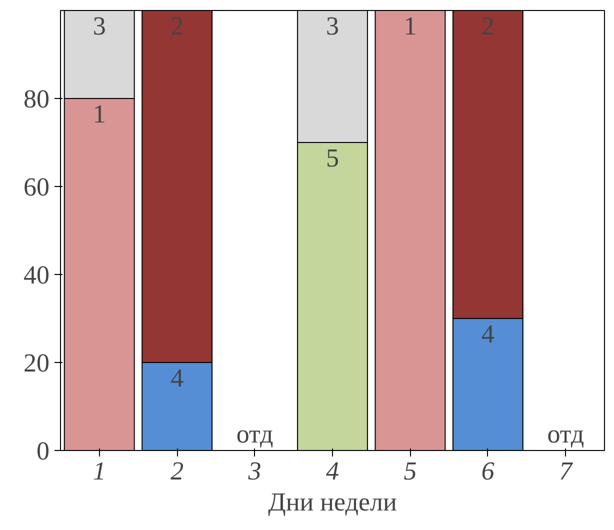 The height and width of the screenshot is (530, 614). Describe the element at coordinates (37, 187) in the screenshot. I see `y-tick-label: 60` at that location.